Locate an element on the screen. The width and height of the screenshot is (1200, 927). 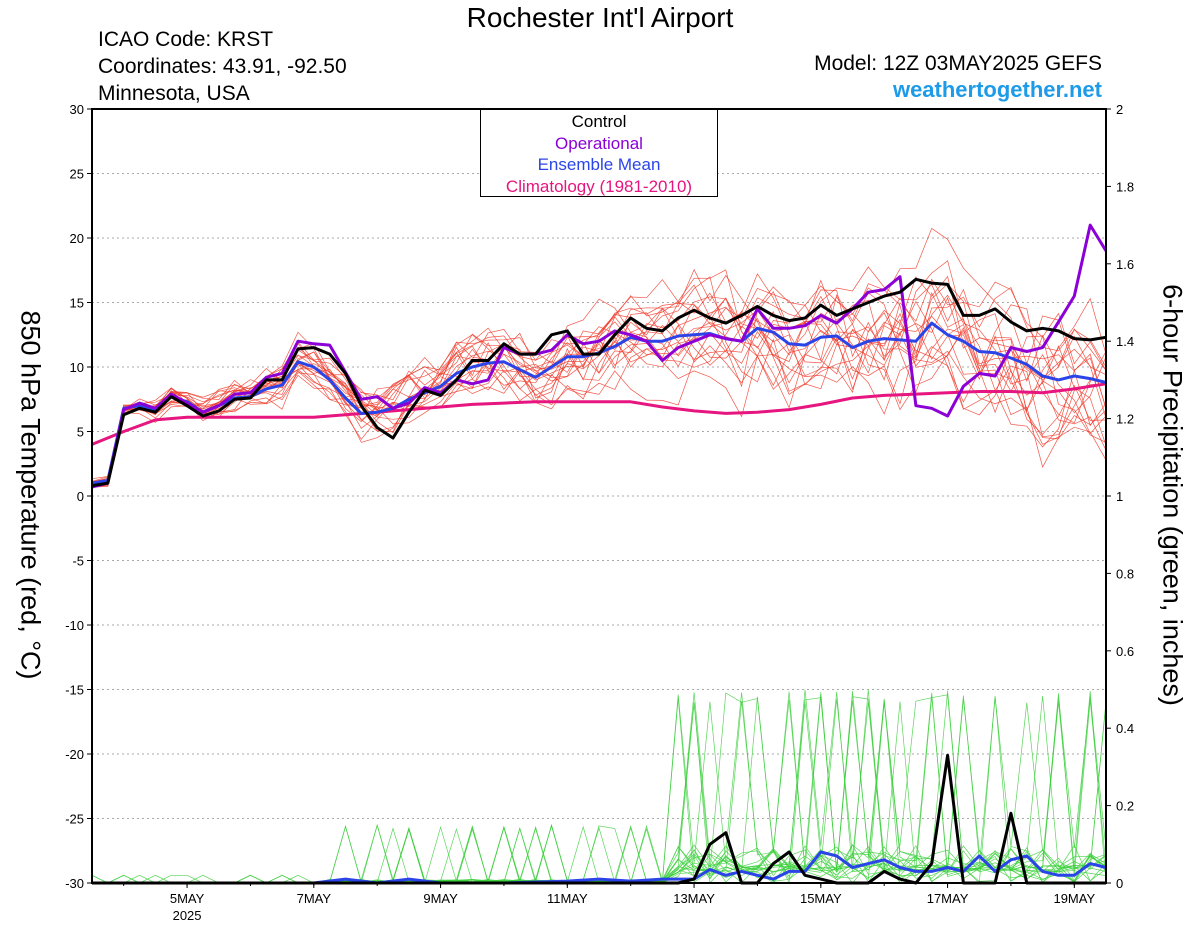
y-tick-label: 15 is located at coordinates (77, 303).